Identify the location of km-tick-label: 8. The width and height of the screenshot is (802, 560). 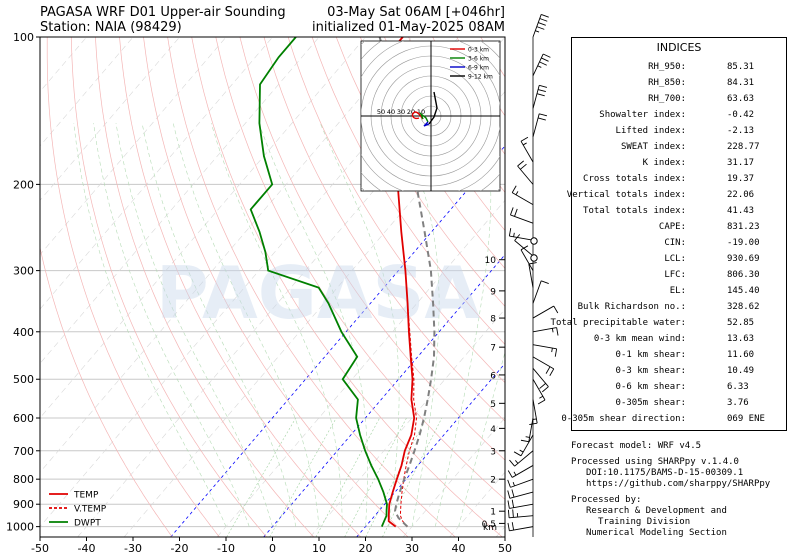
(493, 320).